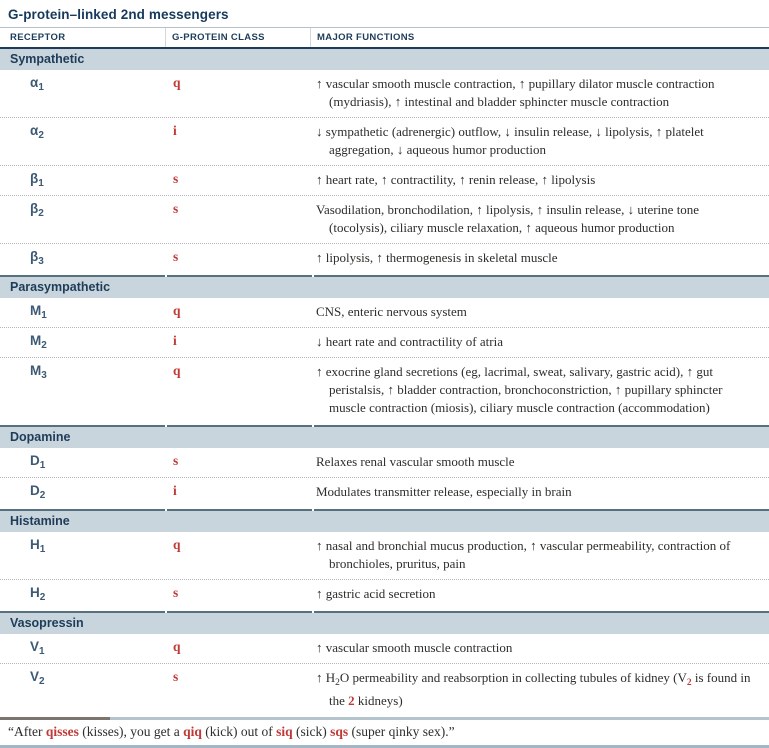 The width and height of the screenshot is (769, 748). What do you see at coordinates (82, 555) in the screenshot?
I see `receptor-cell: H1` at bounding box center [82, 555].